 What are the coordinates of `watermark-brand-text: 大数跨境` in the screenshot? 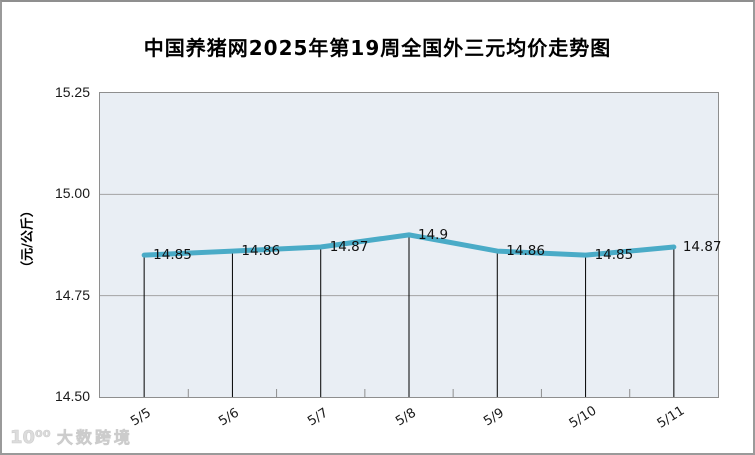 It's located at (94, 438).